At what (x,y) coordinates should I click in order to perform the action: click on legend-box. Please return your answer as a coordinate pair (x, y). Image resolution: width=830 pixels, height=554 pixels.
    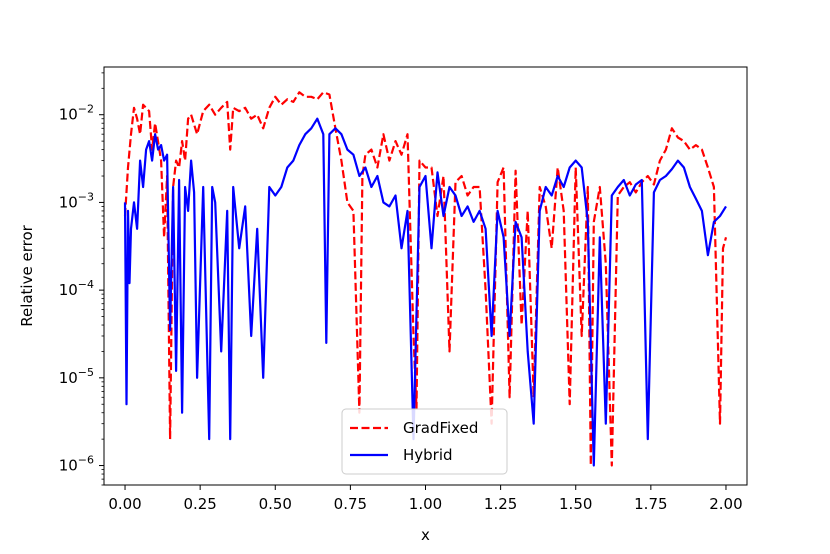
    Looking at the image, I should click on (424, 441).